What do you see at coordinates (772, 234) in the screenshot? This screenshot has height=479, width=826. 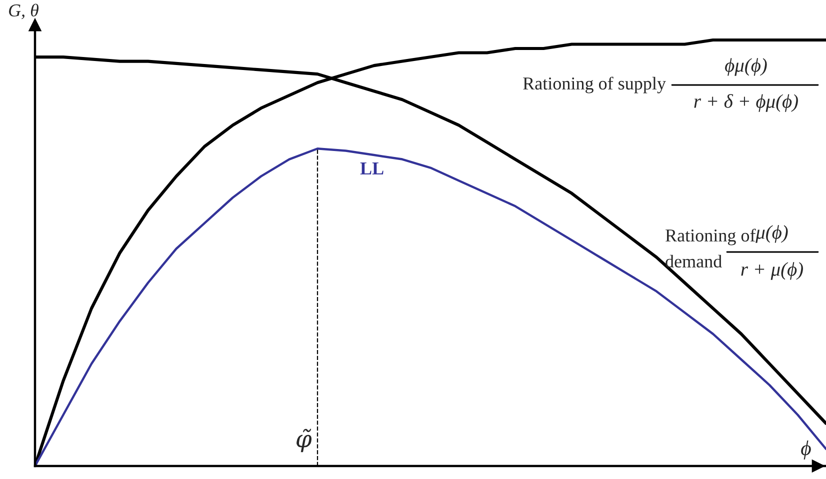 I see `annotation: μ(ϕ)` at bounding box center [772, 234].